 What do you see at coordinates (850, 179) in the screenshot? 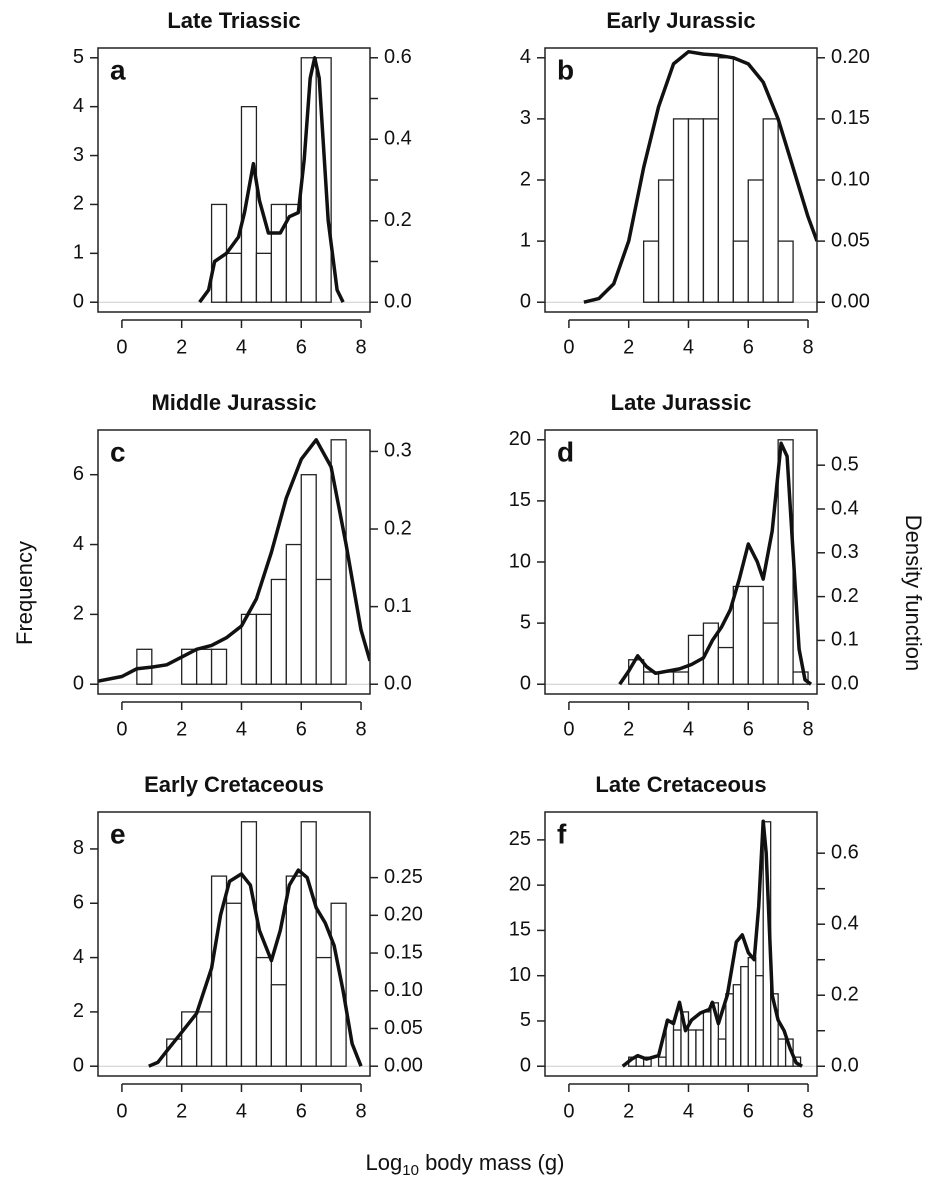
I see `y2-tick-label: 0.10` at bounding box center [850, 179].